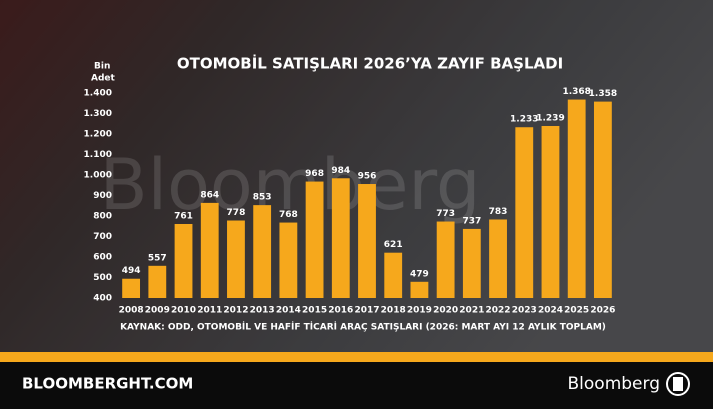 This screenshot has width=713, height=409. I want to click on x-tick-label: 2011, so click(209, 311).